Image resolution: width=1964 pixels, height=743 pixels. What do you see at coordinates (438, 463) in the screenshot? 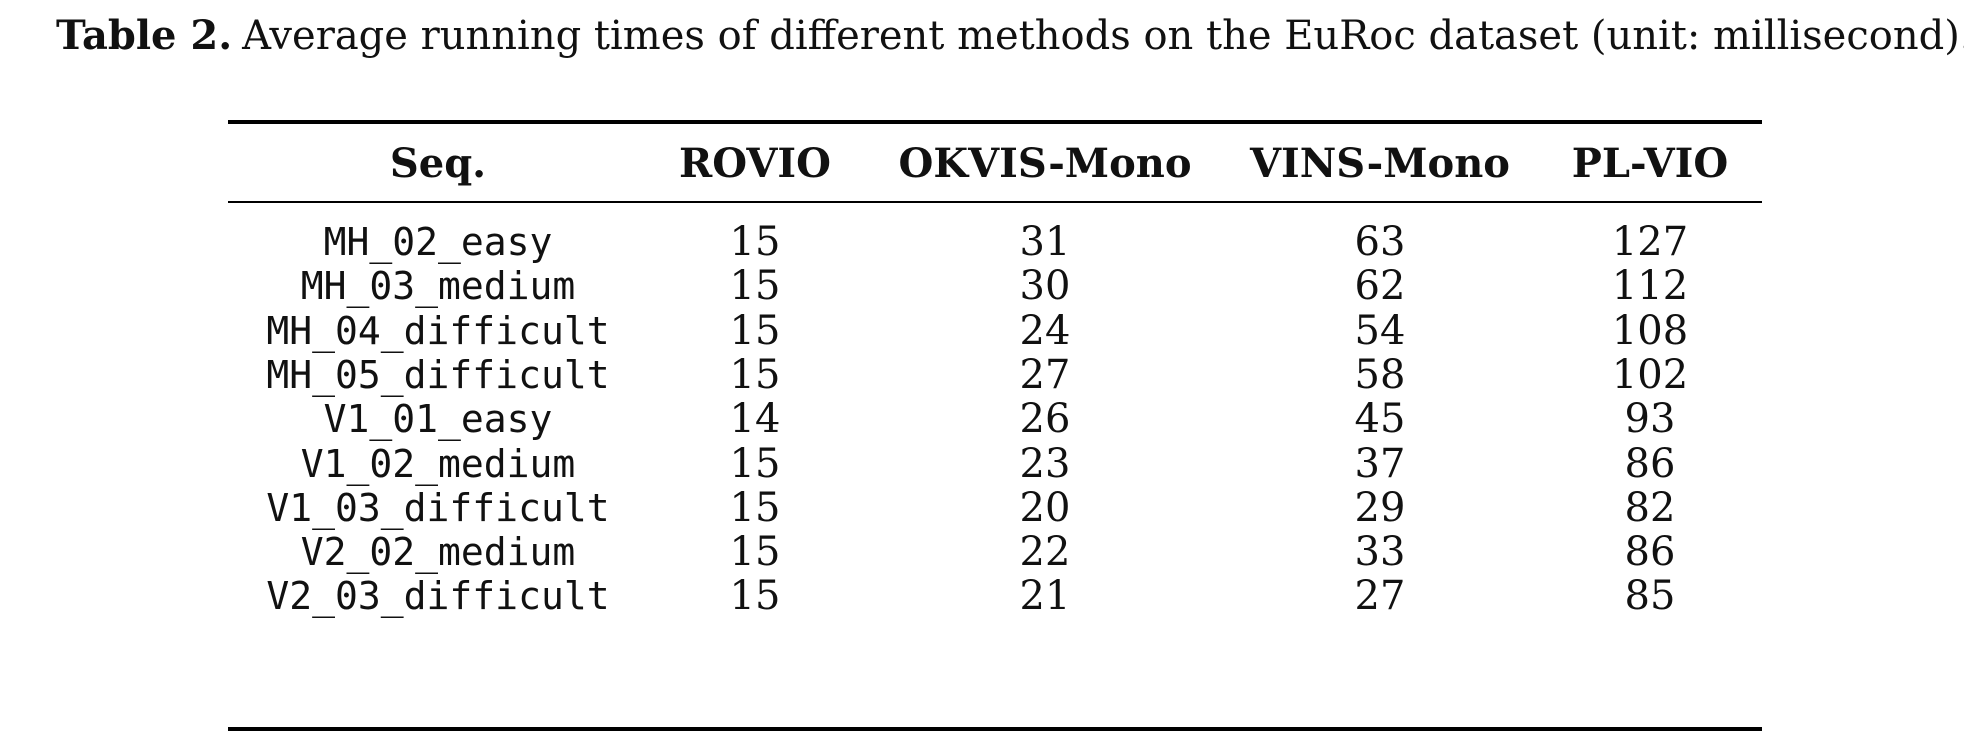
I see `sequence-name-cell: V1_02_medium` at bounding box center [438, 463].